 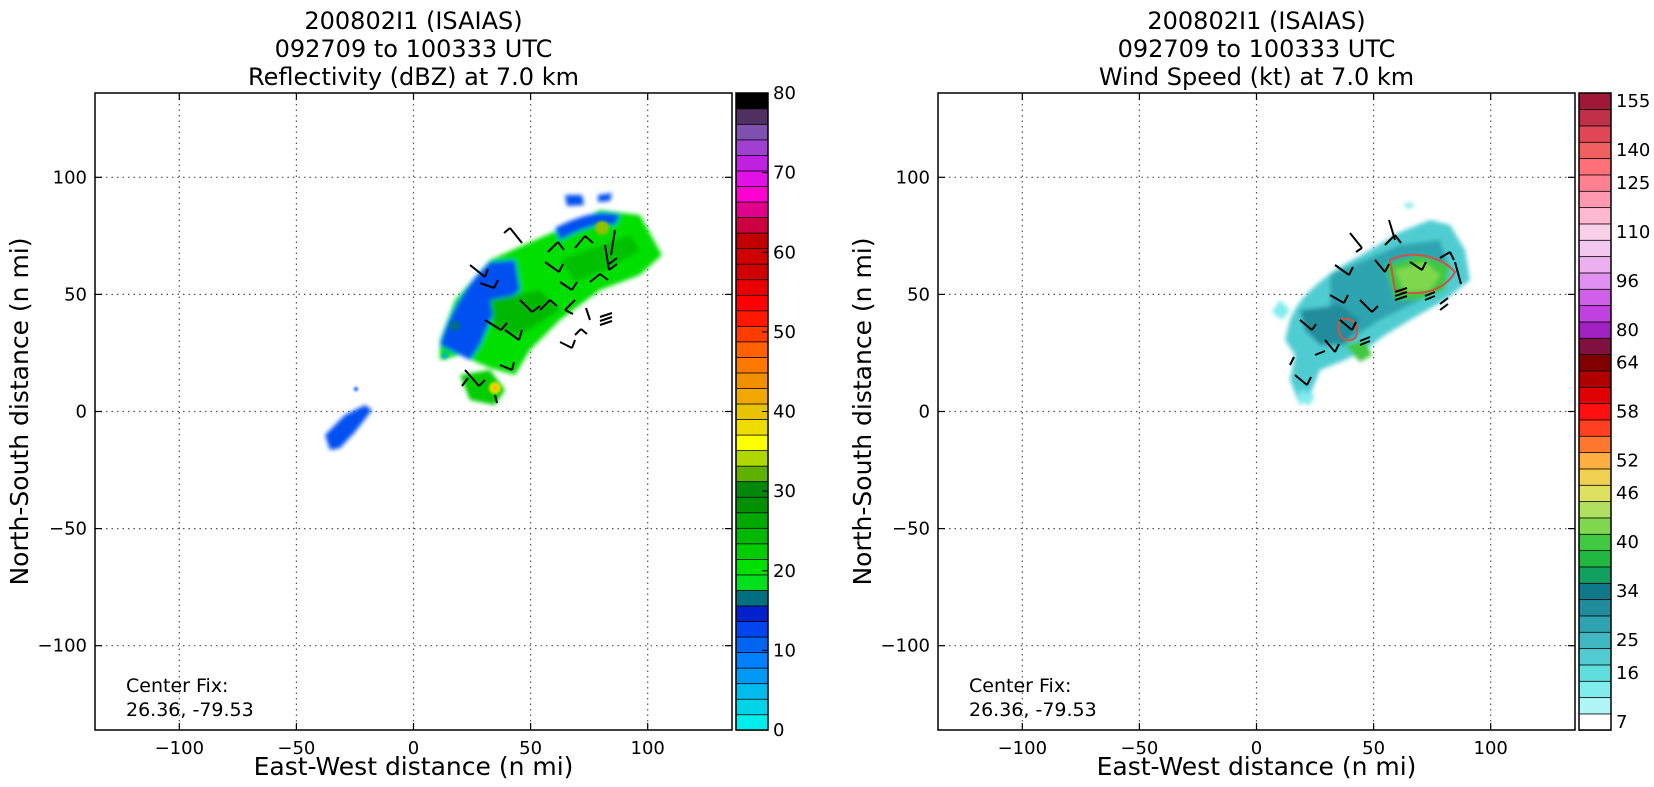 I want to click on colorbar-tick-label: 46, so click(x=1627, y=493).